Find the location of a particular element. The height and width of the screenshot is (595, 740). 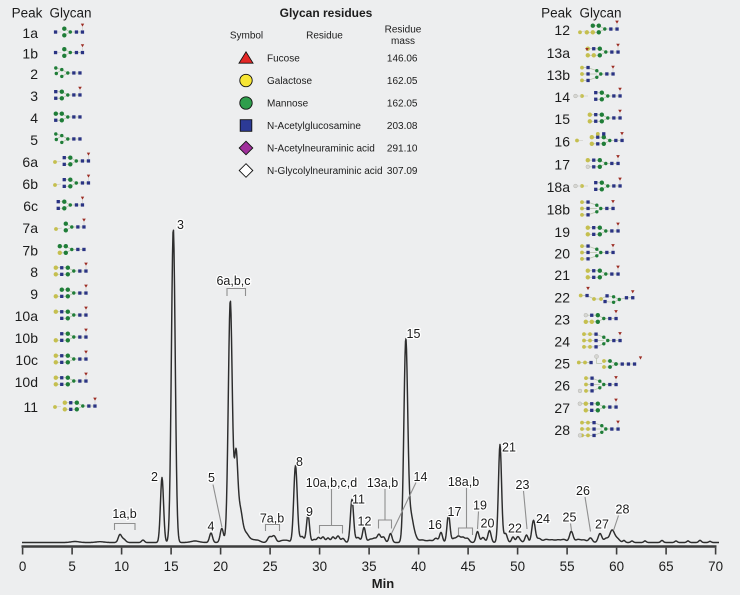

svg-text: 10 is located at coordinates (121, 566).